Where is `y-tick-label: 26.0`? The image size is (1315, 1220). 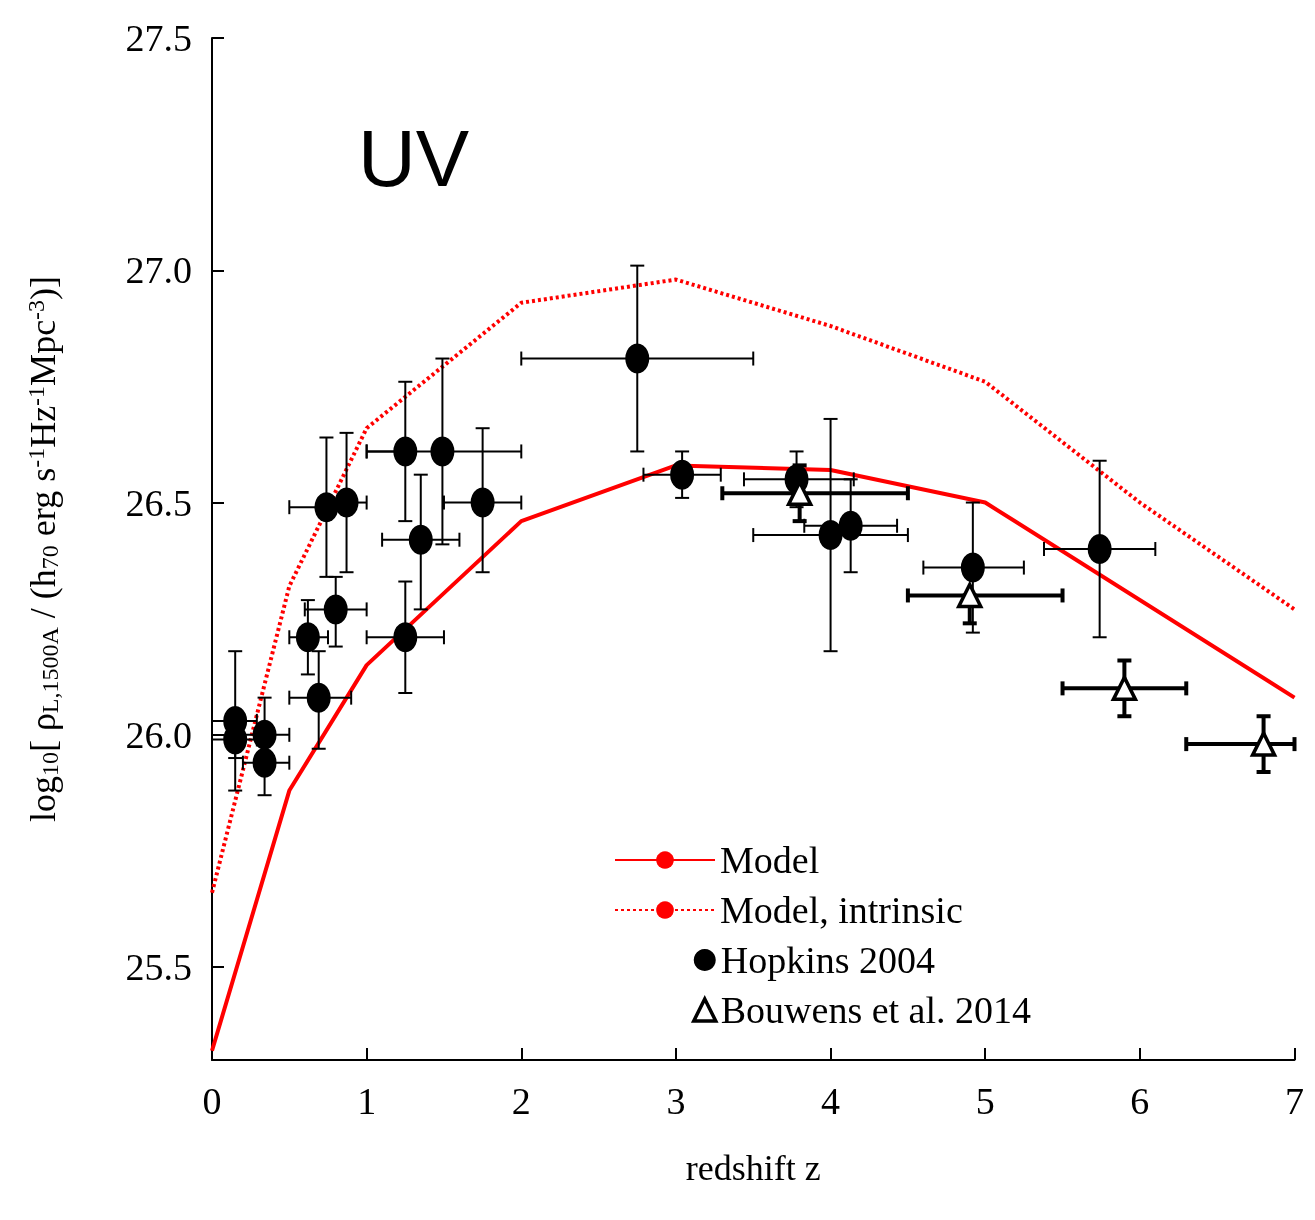 y-tick-label: 26.0 is located at coordinates (158, 734).